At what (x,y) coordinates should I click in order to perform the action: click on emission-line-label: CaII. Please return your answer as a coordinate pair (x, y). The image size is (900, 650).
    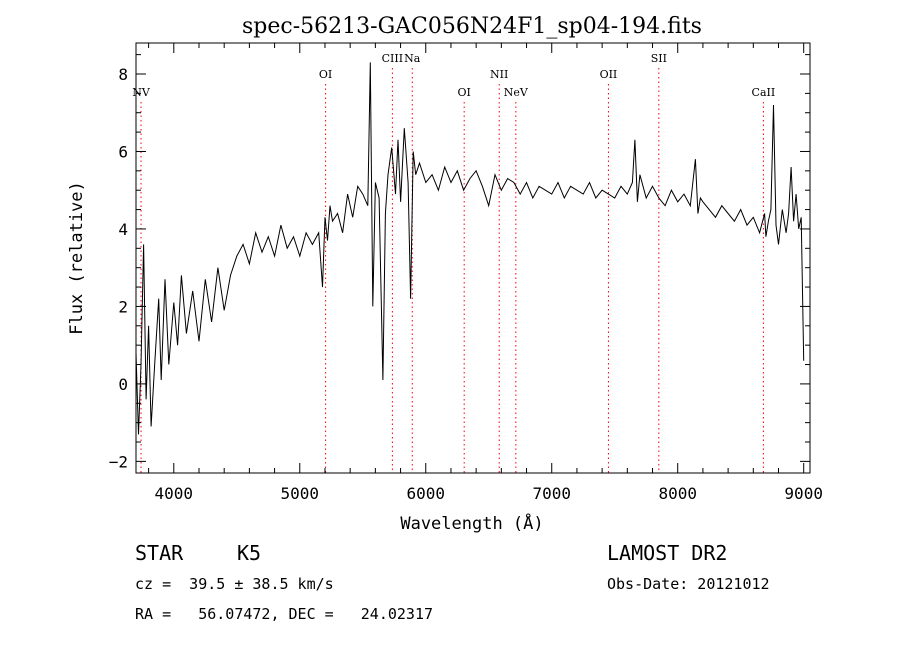
    Looking at the image, I should click on (764, 92).